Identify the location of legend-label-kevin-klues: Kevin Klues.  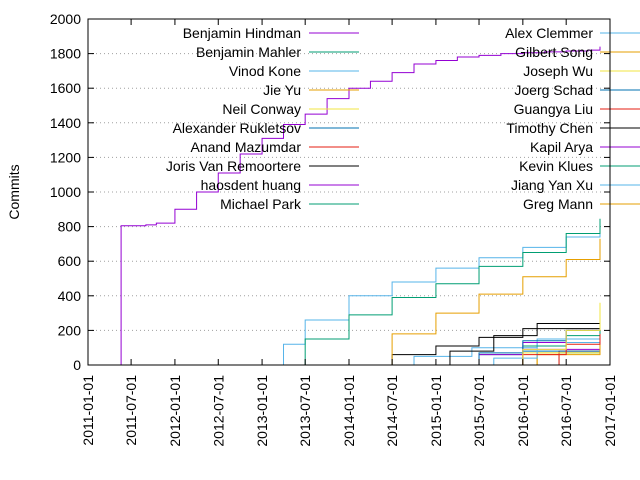
(556, 166).